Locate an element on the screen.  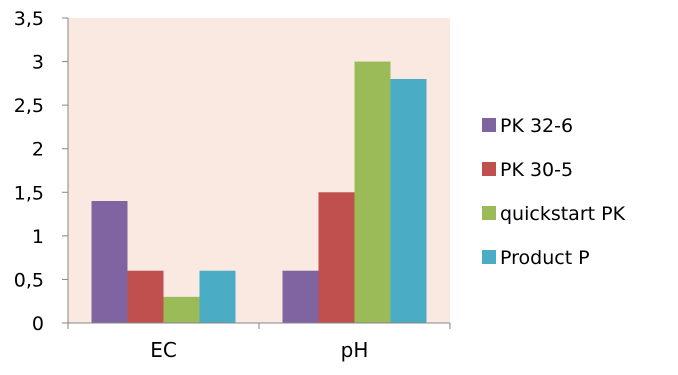
y-tick-label: 1 is located at coordinates (38, 237).